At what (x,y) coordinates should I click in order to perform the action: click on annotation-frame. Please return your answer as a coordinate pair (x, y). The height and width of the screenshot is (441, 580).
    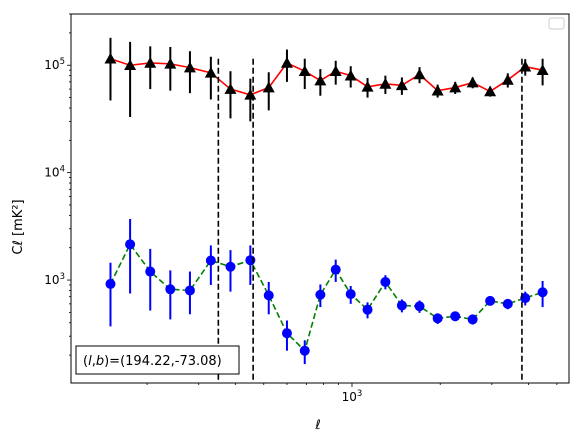
    Looking at the image, I should click on (157, 360).